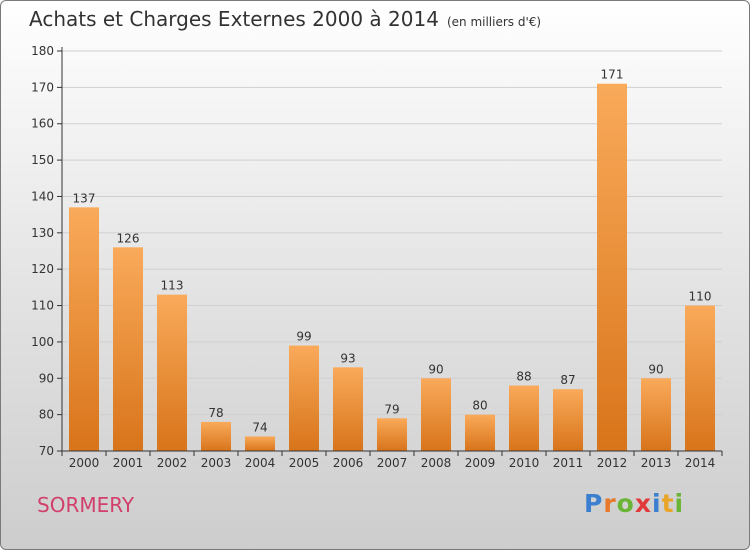 This screenshot has width=750, height=550. What do you see at coordinates (260, 443) in the screenshot?
I see `bar-2004` at bounding box center [260, 443].